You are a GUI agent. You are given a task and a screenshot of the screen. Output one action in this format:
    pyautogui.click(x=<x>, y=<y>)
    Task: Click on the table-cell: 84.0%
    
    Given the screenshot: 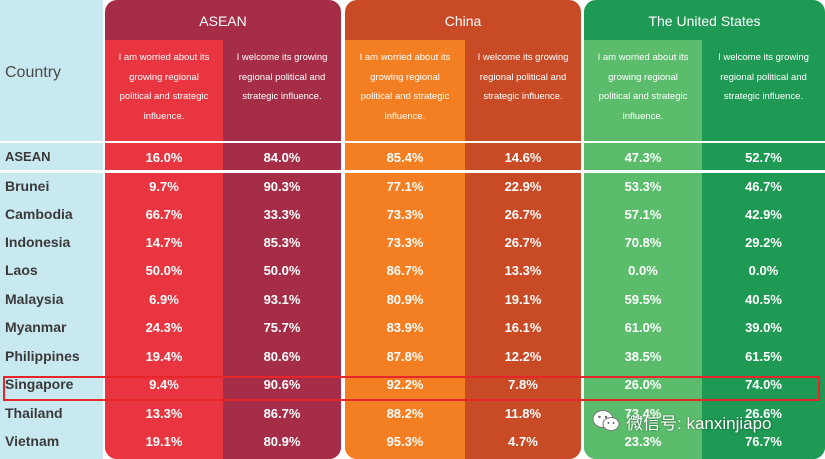 What is the action you would take?
    pyautogui.click(x=282, y=157)
    